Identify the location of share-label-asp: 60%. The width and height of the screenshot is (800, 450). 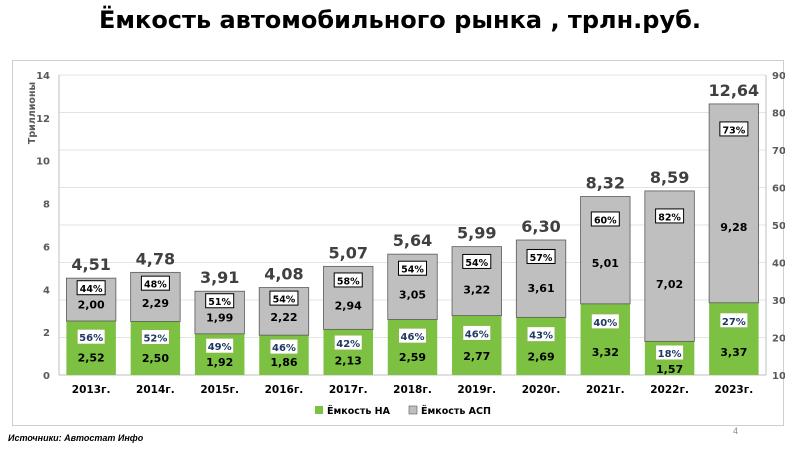
(605, 220).